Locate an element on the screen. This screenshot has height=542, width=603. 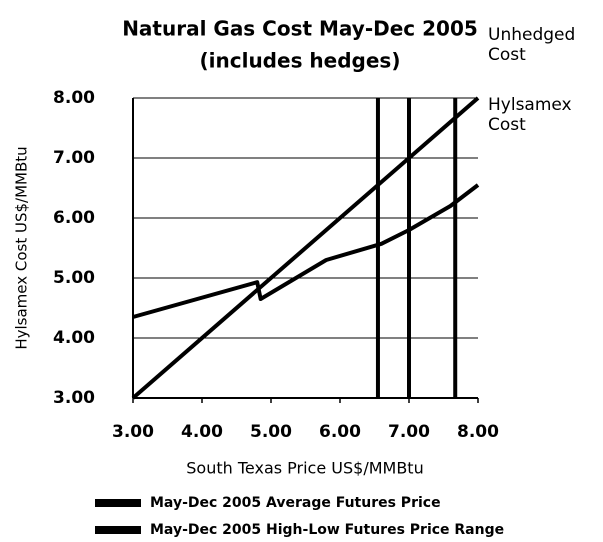
x-axis-label: South Texas Price US$/MMBtu is located at coordinates (304, 468).